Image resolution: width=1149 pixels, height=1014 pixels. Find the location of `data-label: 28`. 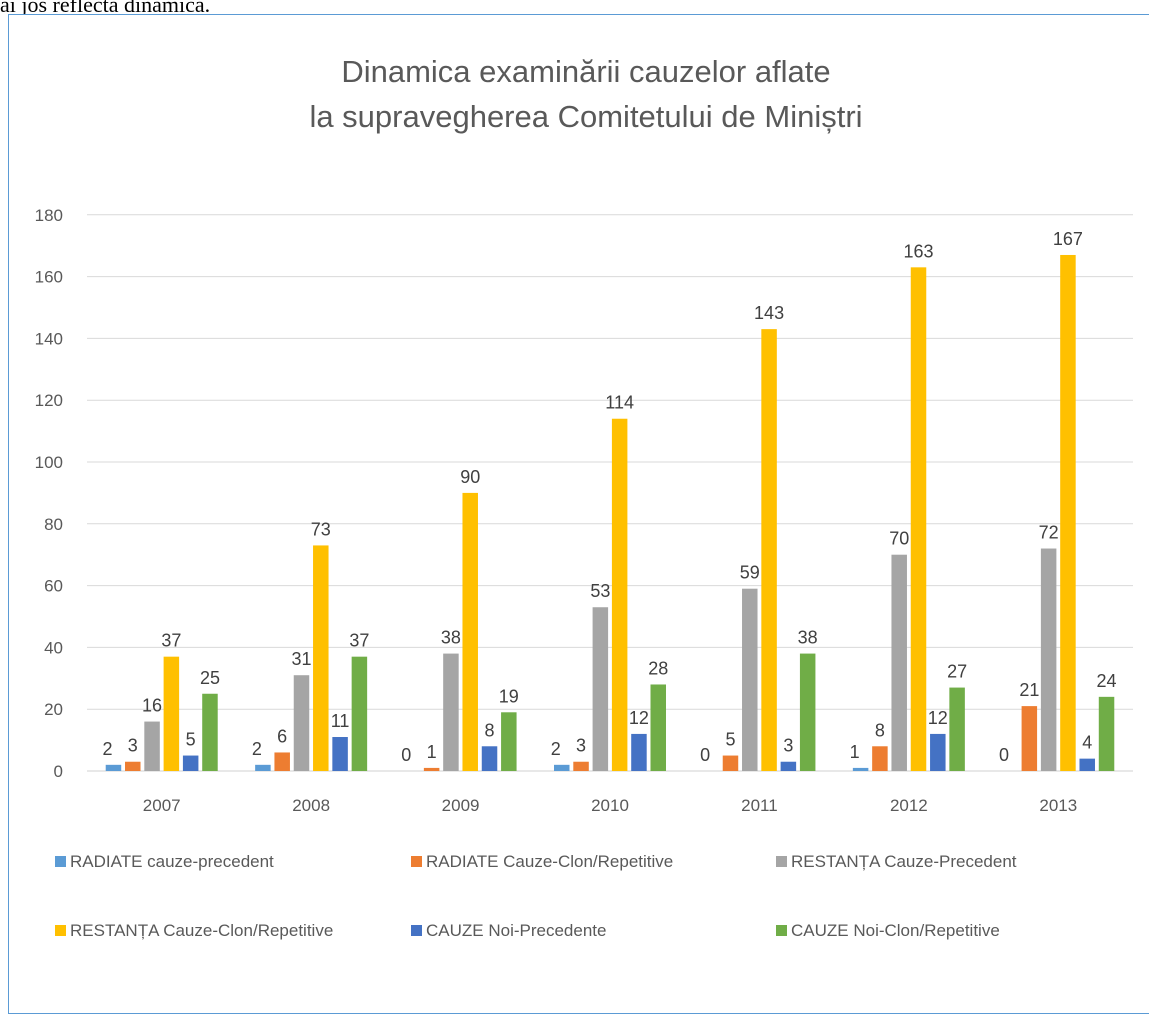

data-label: 28 is located at coordinates (658, 668).